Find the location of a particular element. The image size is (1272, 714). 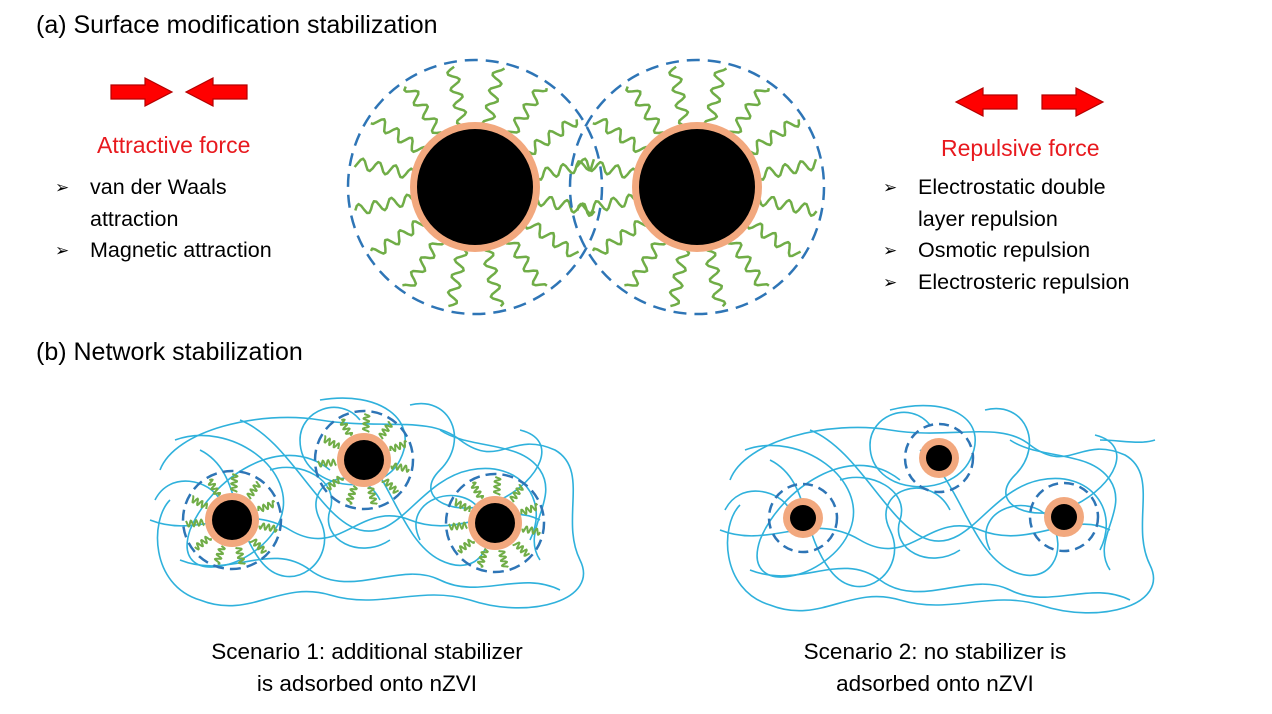

list-item: ➢ Osmotic repulsion is located at coordinates (1006, 251).